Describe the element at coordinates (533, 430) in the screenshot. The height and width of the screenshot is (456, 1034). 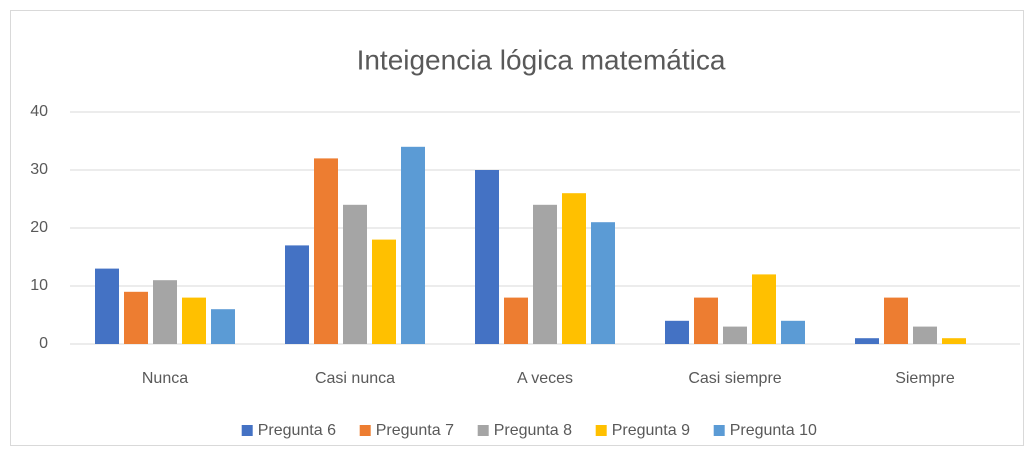
I see `legend-label: Pregunta 8` at that location.